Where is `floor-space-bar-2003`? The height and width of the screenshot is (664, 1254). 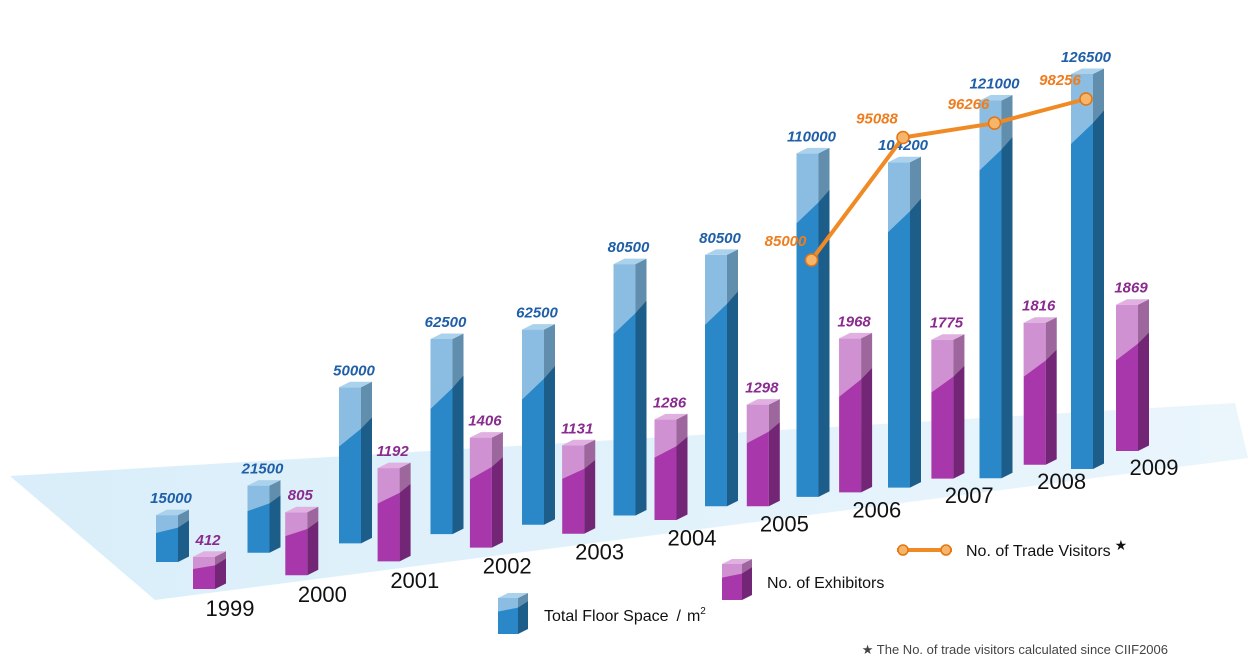 floor-space-bar-2003 is located at coordinates (538, 424).